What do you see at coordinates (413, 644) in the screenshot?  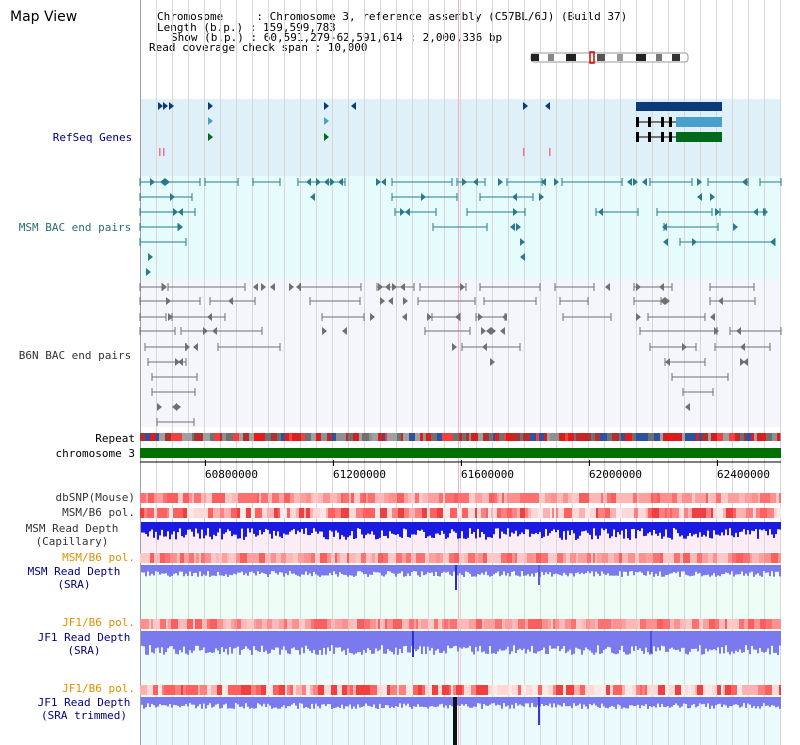 I see `jf1-sra-depth-bar-spike` at bounding box center [413, 644].